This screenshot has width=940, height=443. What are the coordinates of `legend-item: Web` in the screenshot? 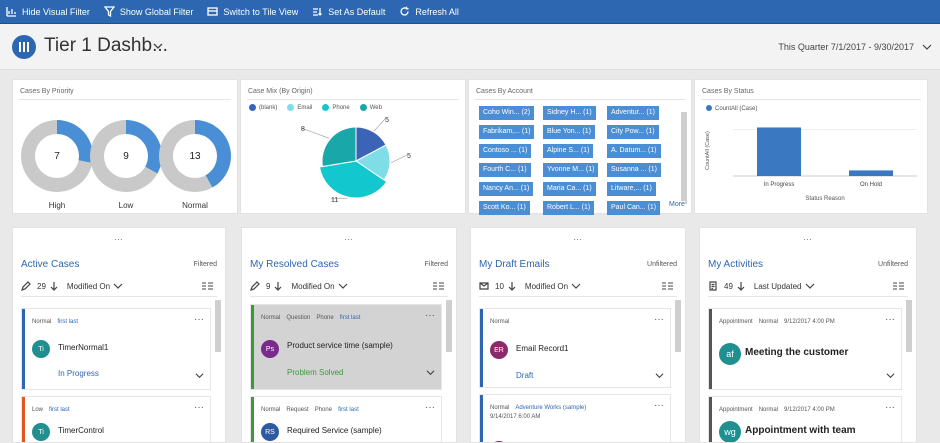 It's located at (370, 107).